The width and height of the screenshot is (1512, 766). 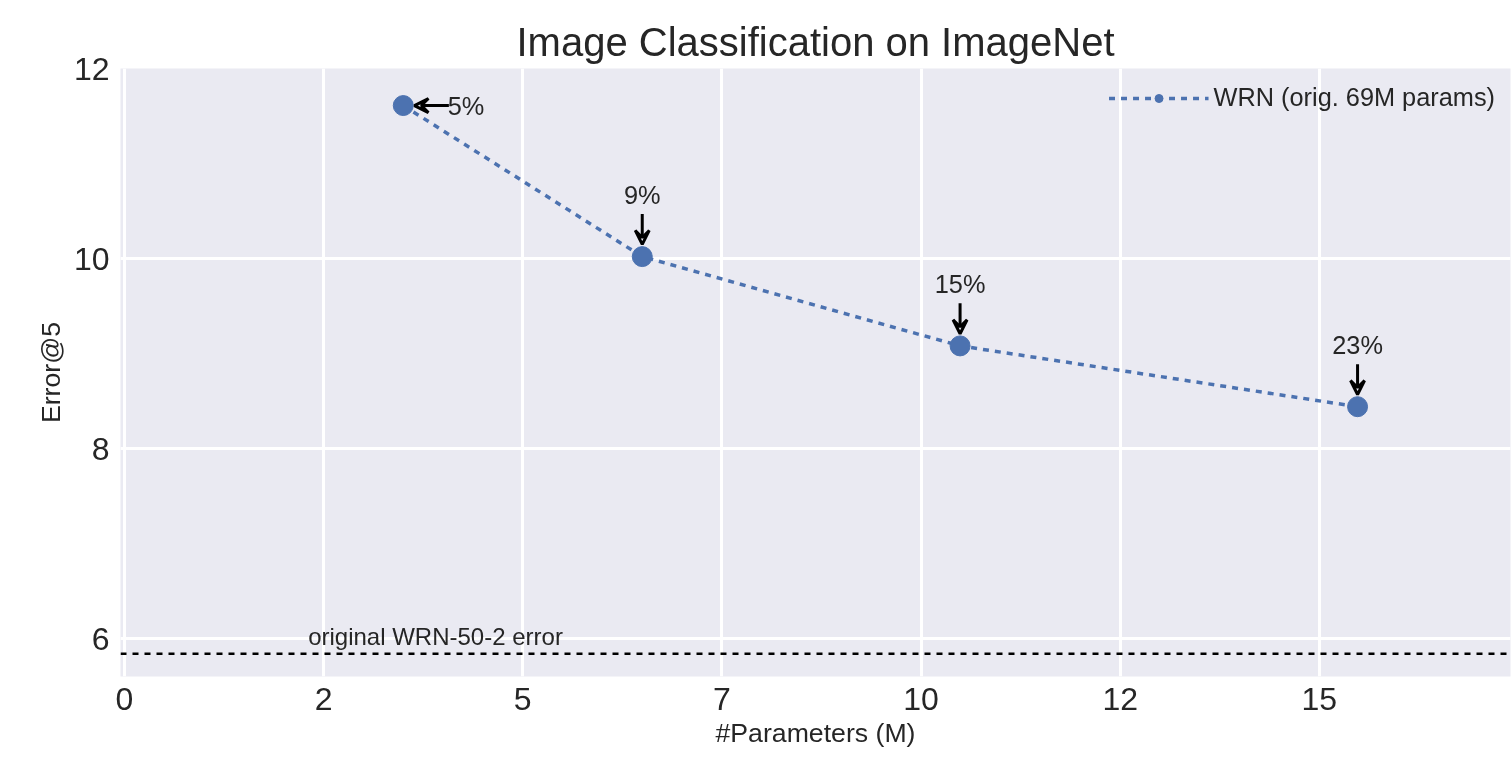 I want to click on x-tick-label: 10, so click(x=921, y=698).